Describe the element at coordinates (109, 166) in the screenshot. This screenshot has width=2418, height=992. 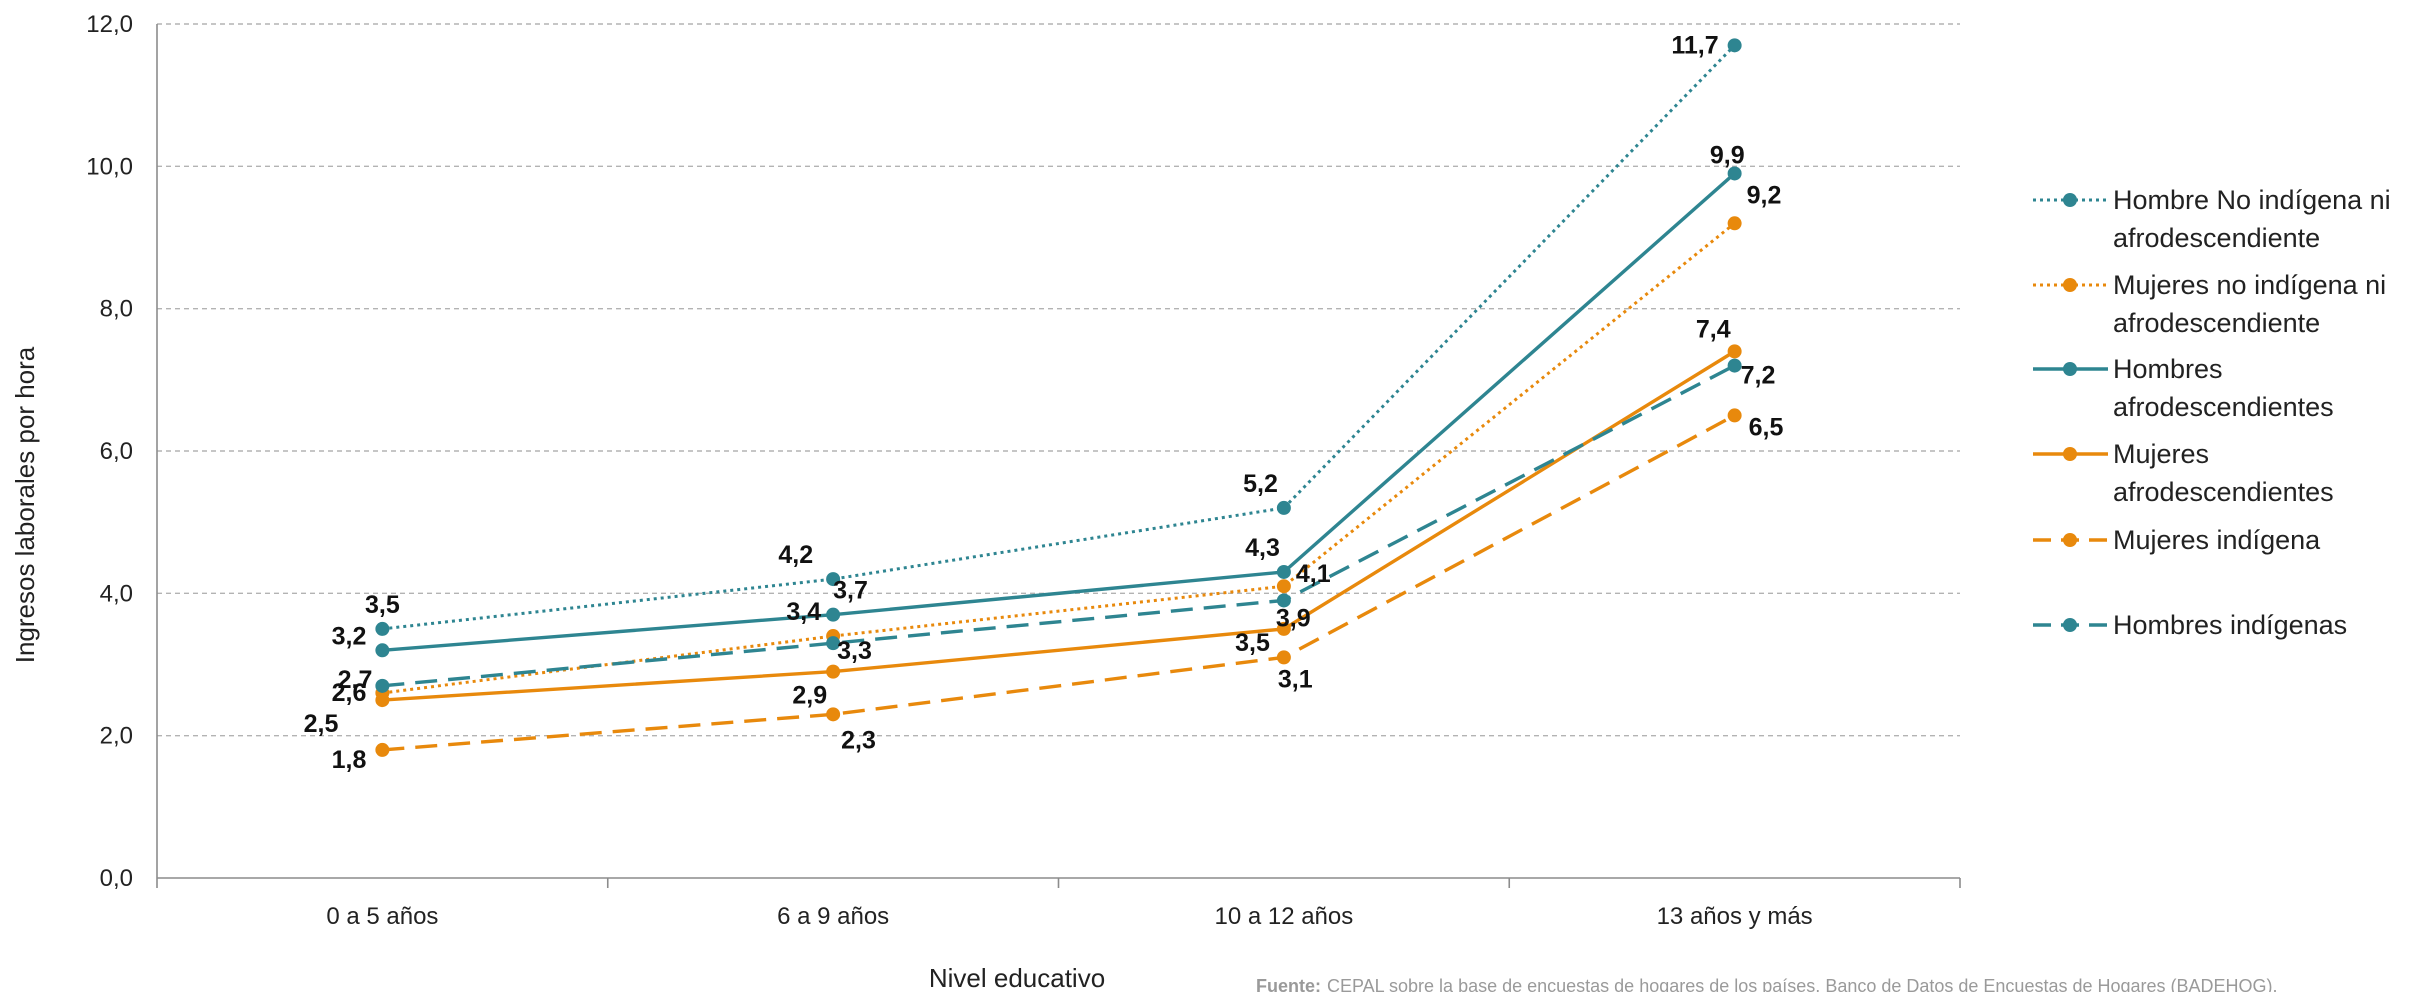
I see `y-tick-label: 10,0` at that location.